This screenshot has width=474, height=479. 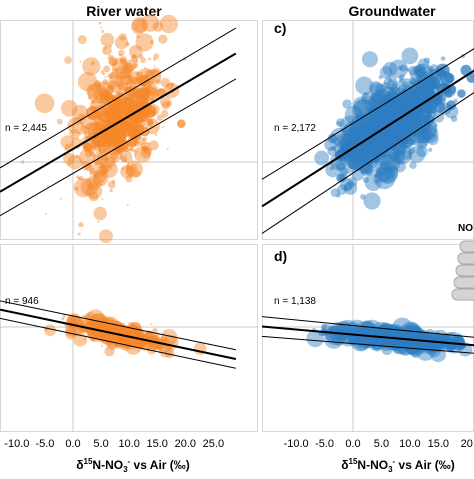 I want to click on scatter-core, so click(x=134, y=108).